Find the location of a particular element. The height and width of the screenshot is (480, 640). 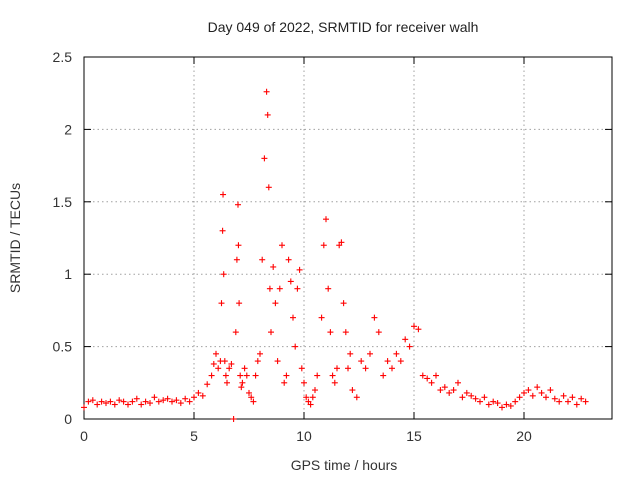

y-tick-label: 0.5 is located at coordinates (63, 347).